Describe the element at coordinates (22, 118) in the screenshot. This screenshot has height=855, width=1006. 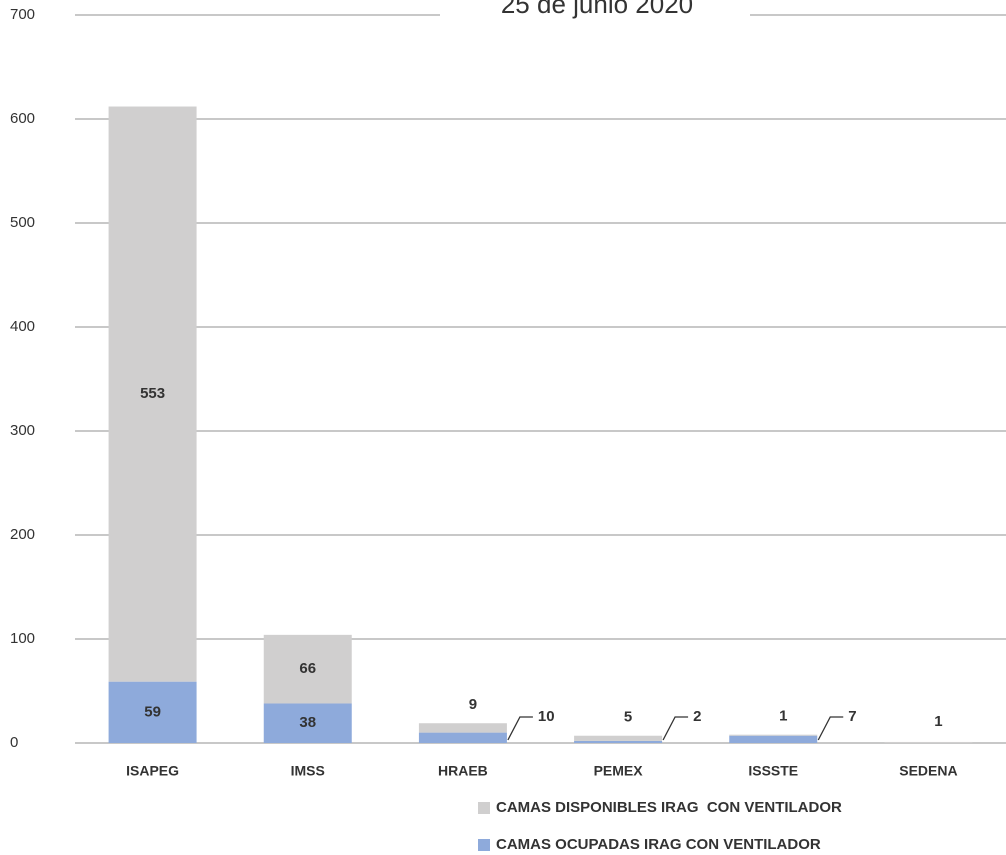
I see `y-tick-label: 600` at that location.